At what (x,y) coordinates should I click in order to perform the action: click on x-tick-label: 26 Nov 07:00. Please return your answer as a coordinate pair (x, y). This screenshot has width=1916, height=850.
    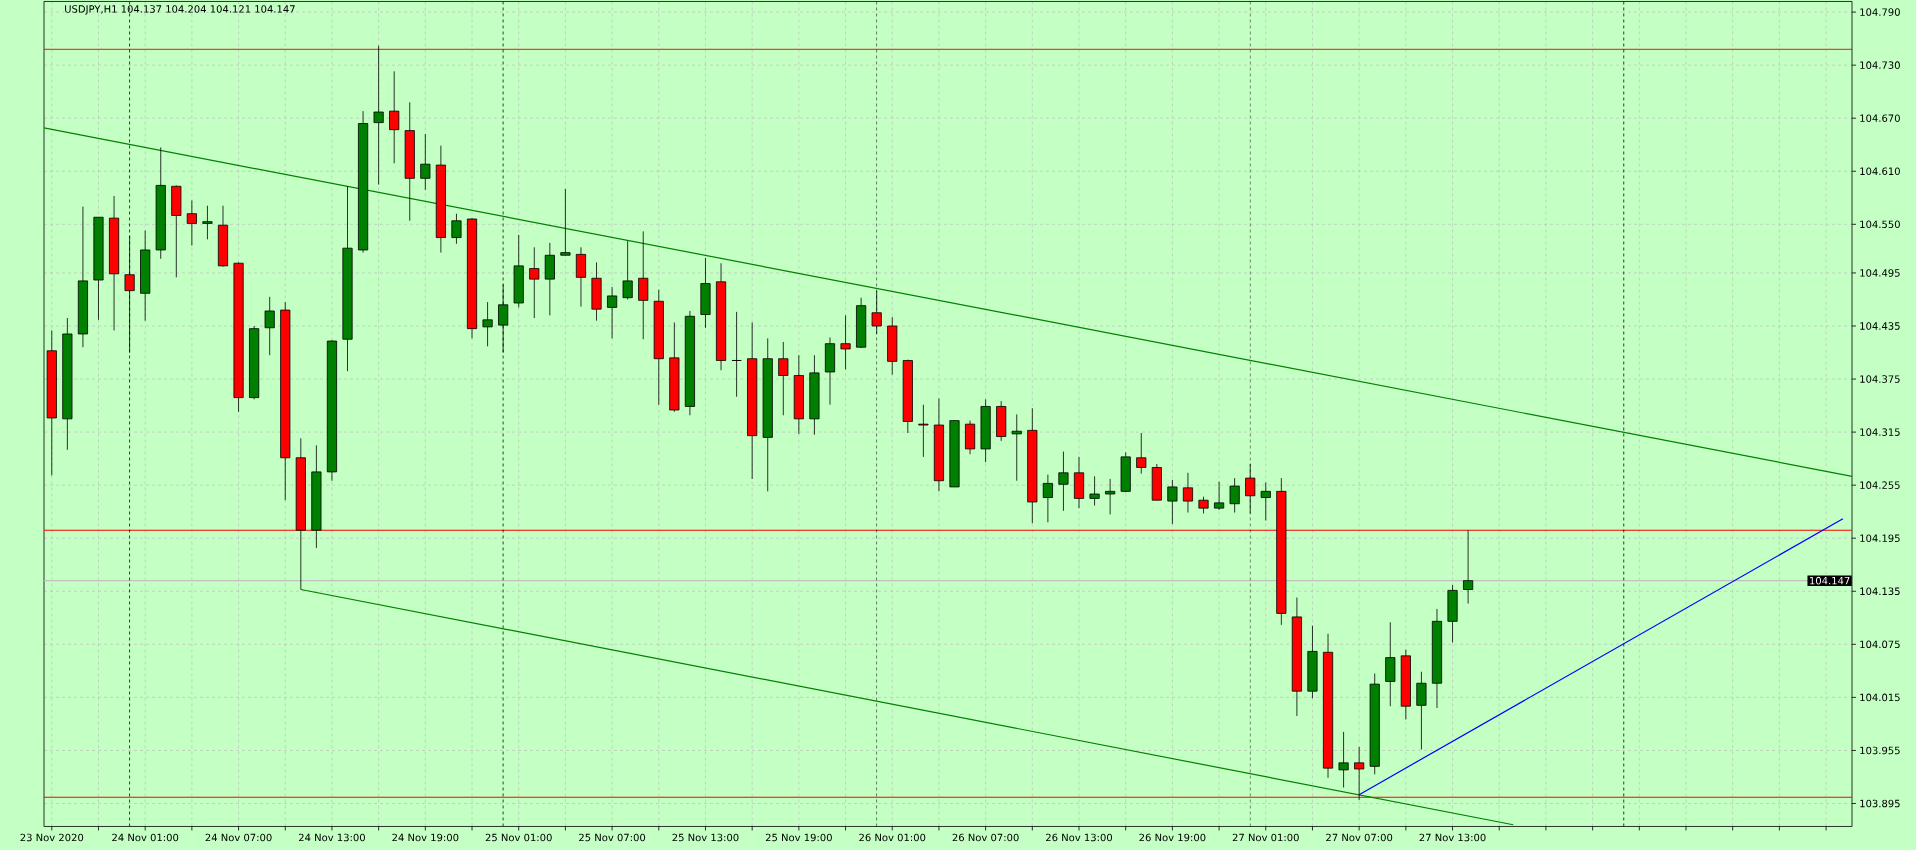
    Looking at the image, I should click on (985, 837).